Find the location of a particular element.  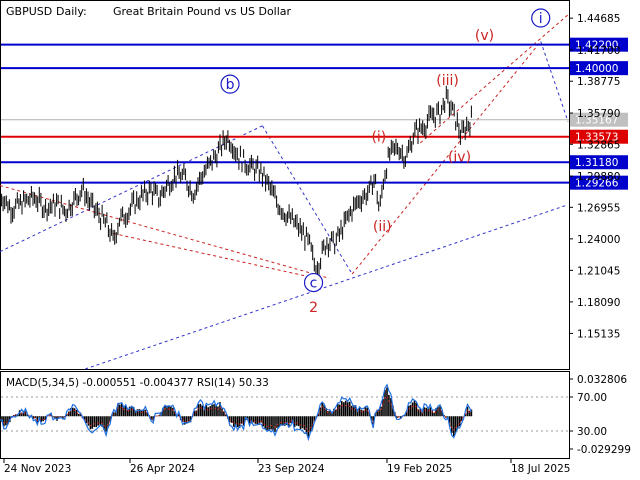

level-label: 1.29266 is located at coordinates (597, 184).